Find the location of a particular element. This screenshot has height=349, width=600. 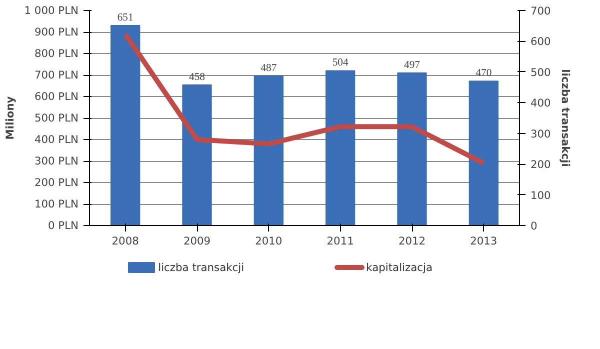

y-tick-label: 600 PLN is located at coordinates (56, 96).